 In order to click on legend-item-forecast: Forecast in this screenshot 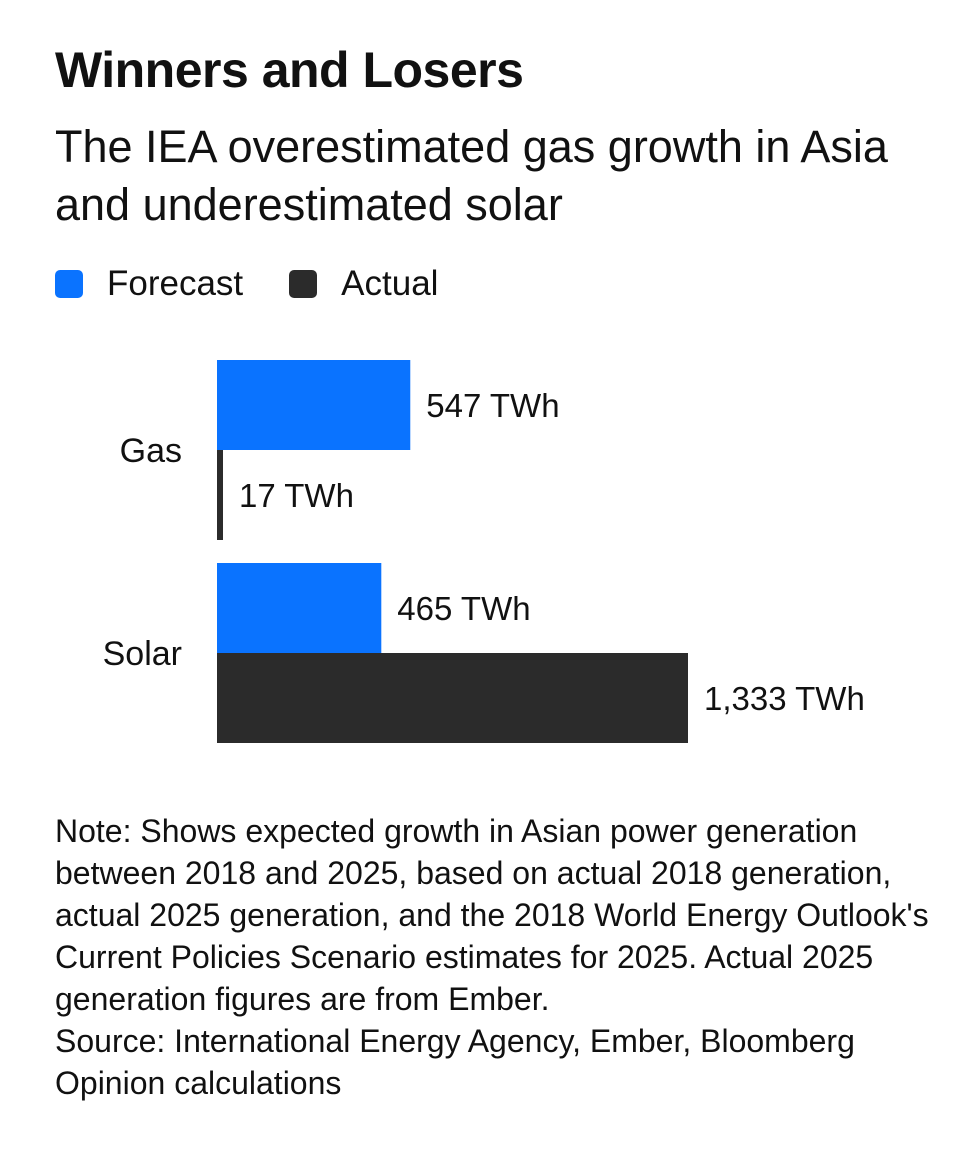, I will do `click(149, 284)`.